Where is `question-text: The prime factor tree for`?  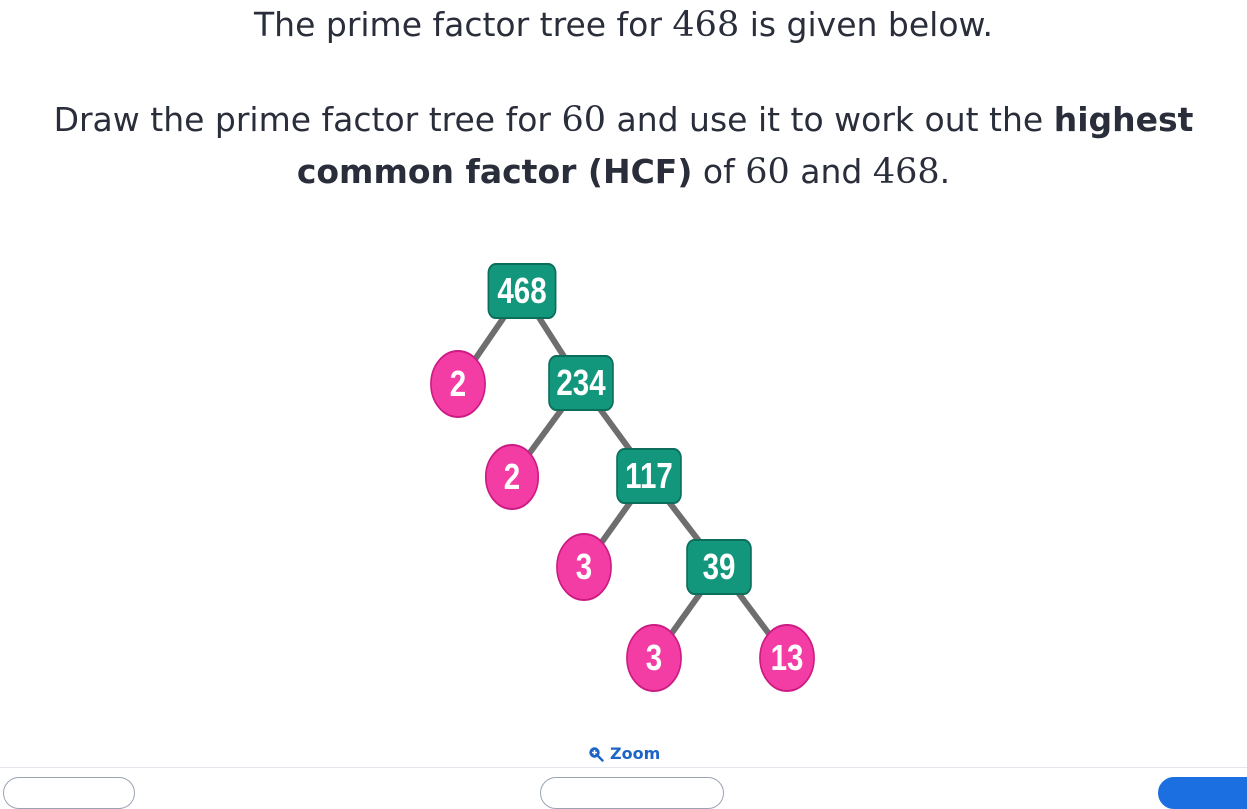
question-text: The prime factor tree for is located at coordinates (463, 24).